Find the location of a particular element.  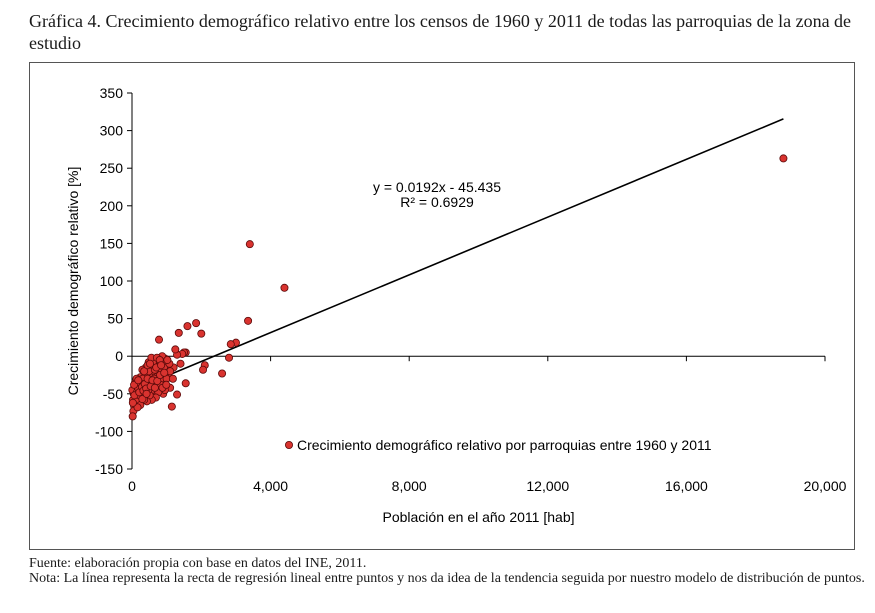

x-tick-label: 16,000 is located at coordinates (686, 486).